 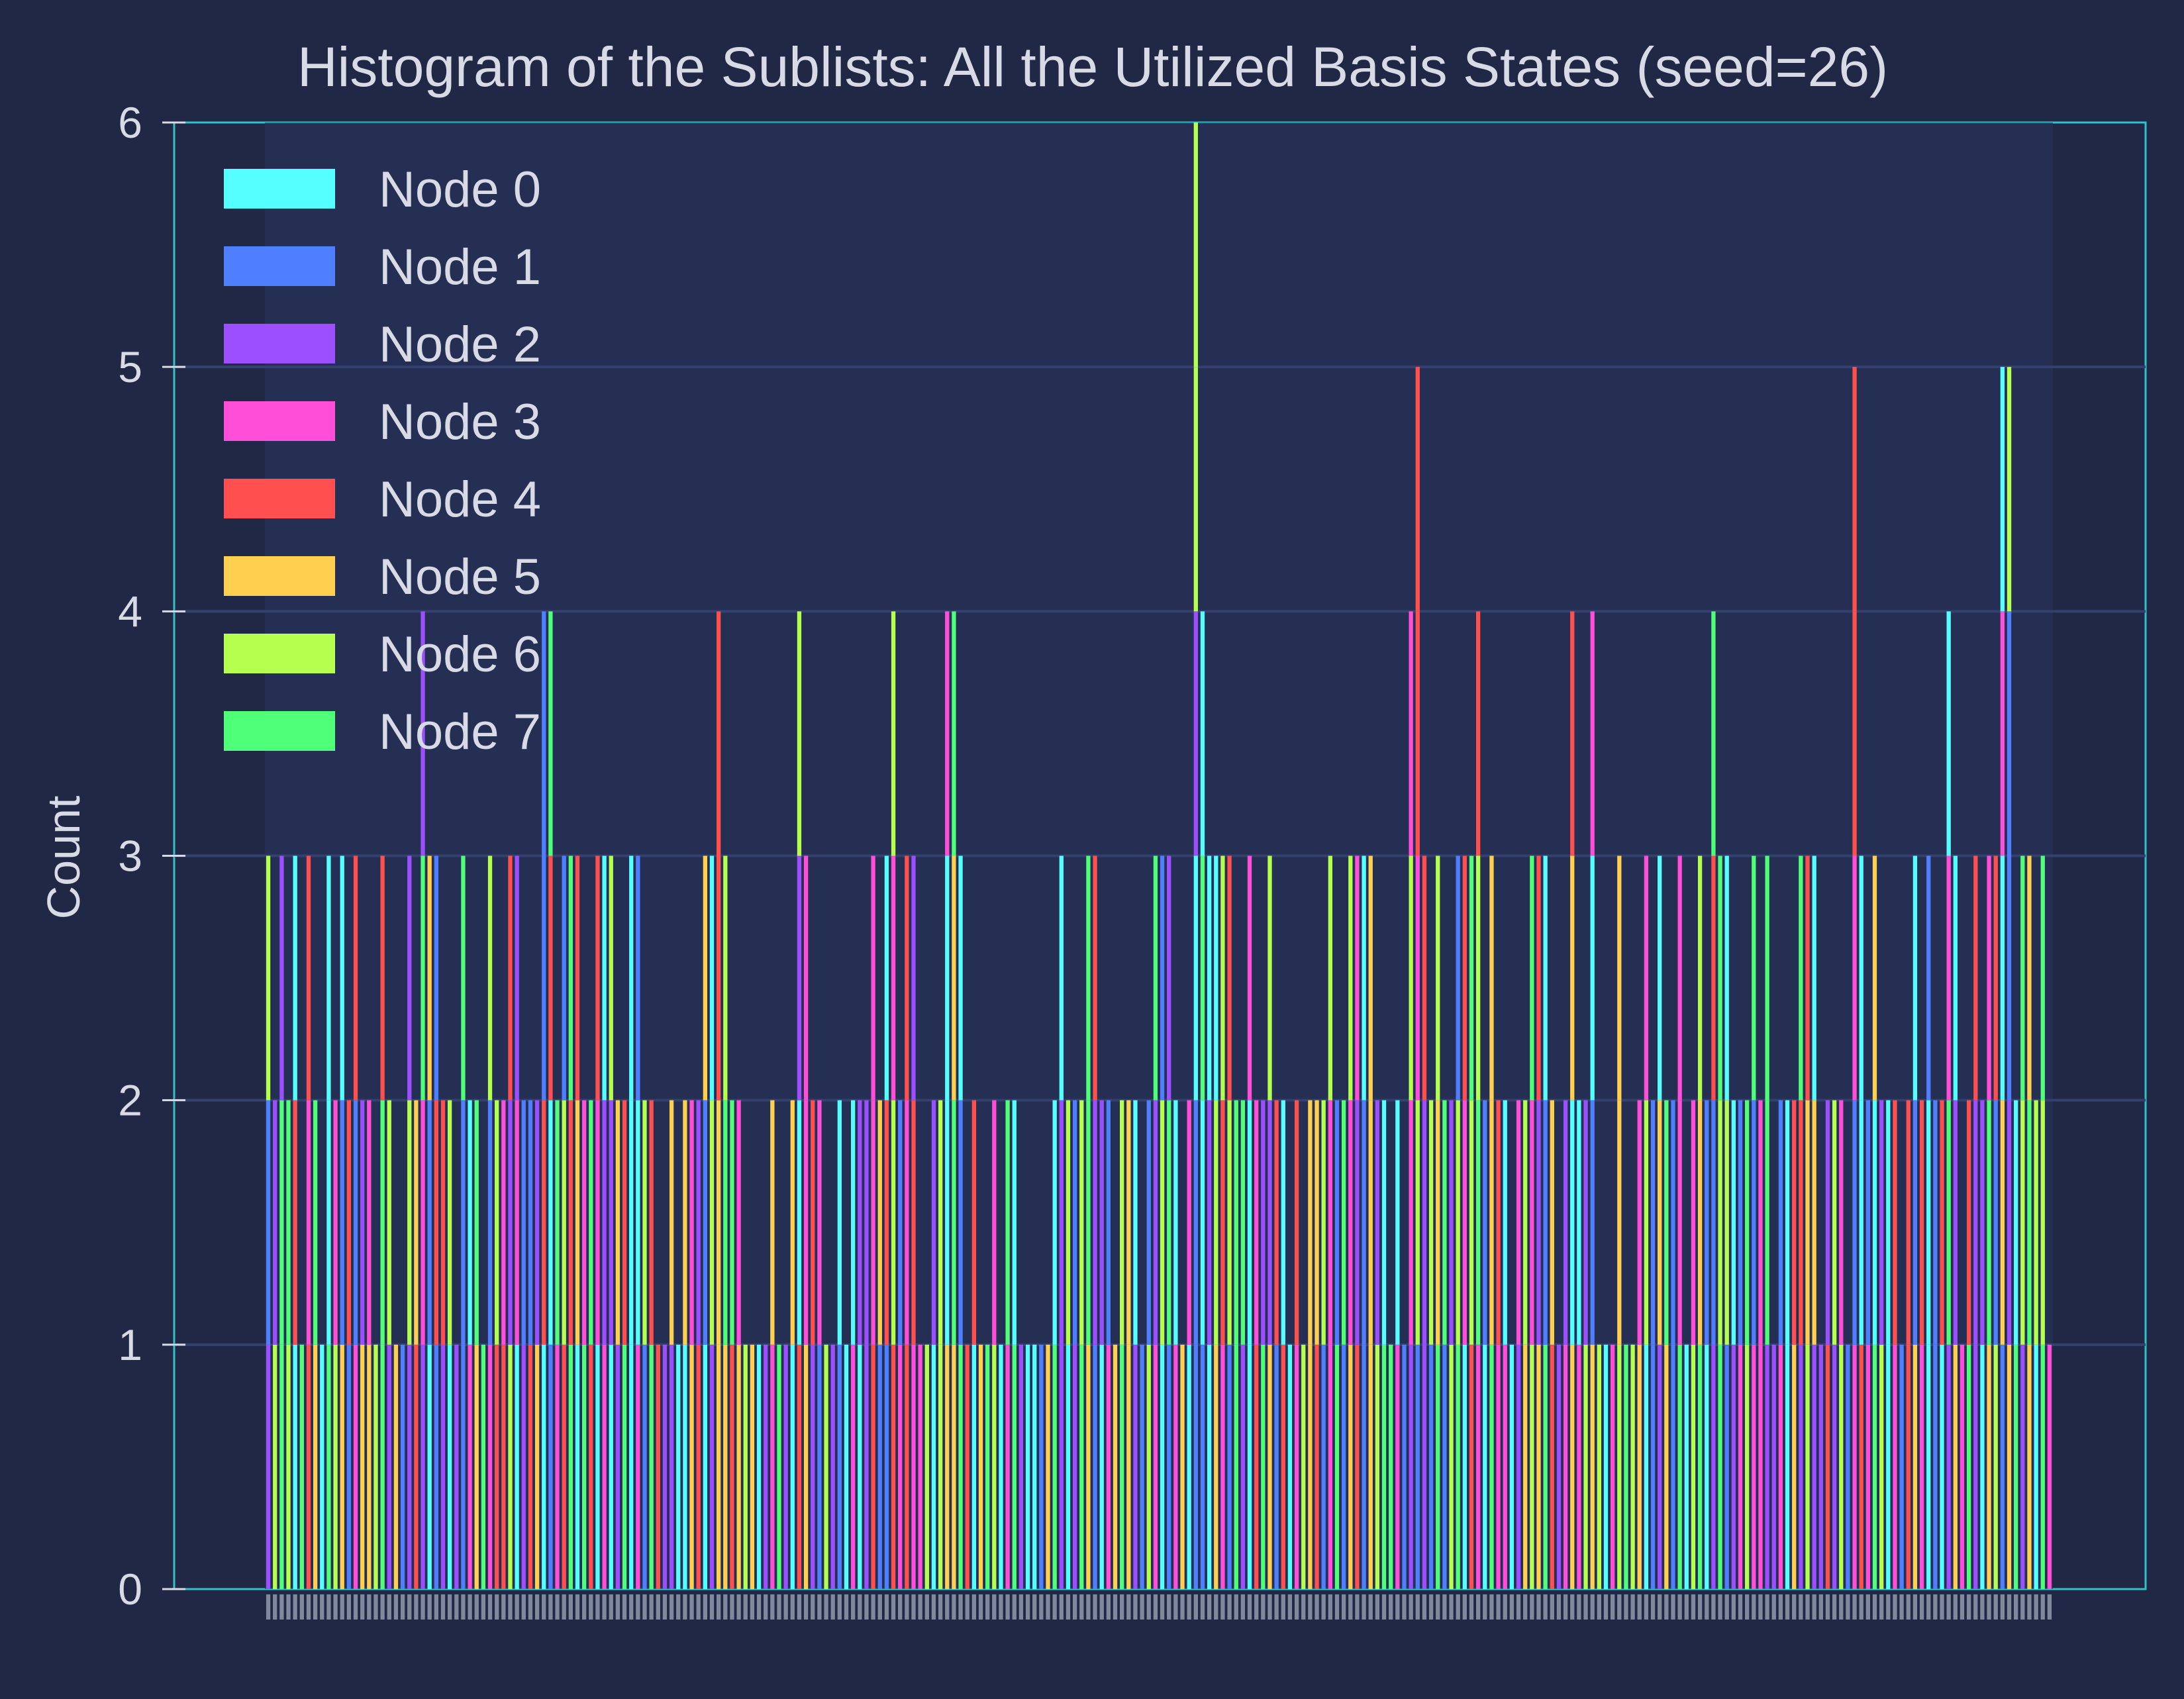 What do you see at coordinates (279, 266) in the screenshot?
I see `legend-swatch` at bounding box center [279, 266].